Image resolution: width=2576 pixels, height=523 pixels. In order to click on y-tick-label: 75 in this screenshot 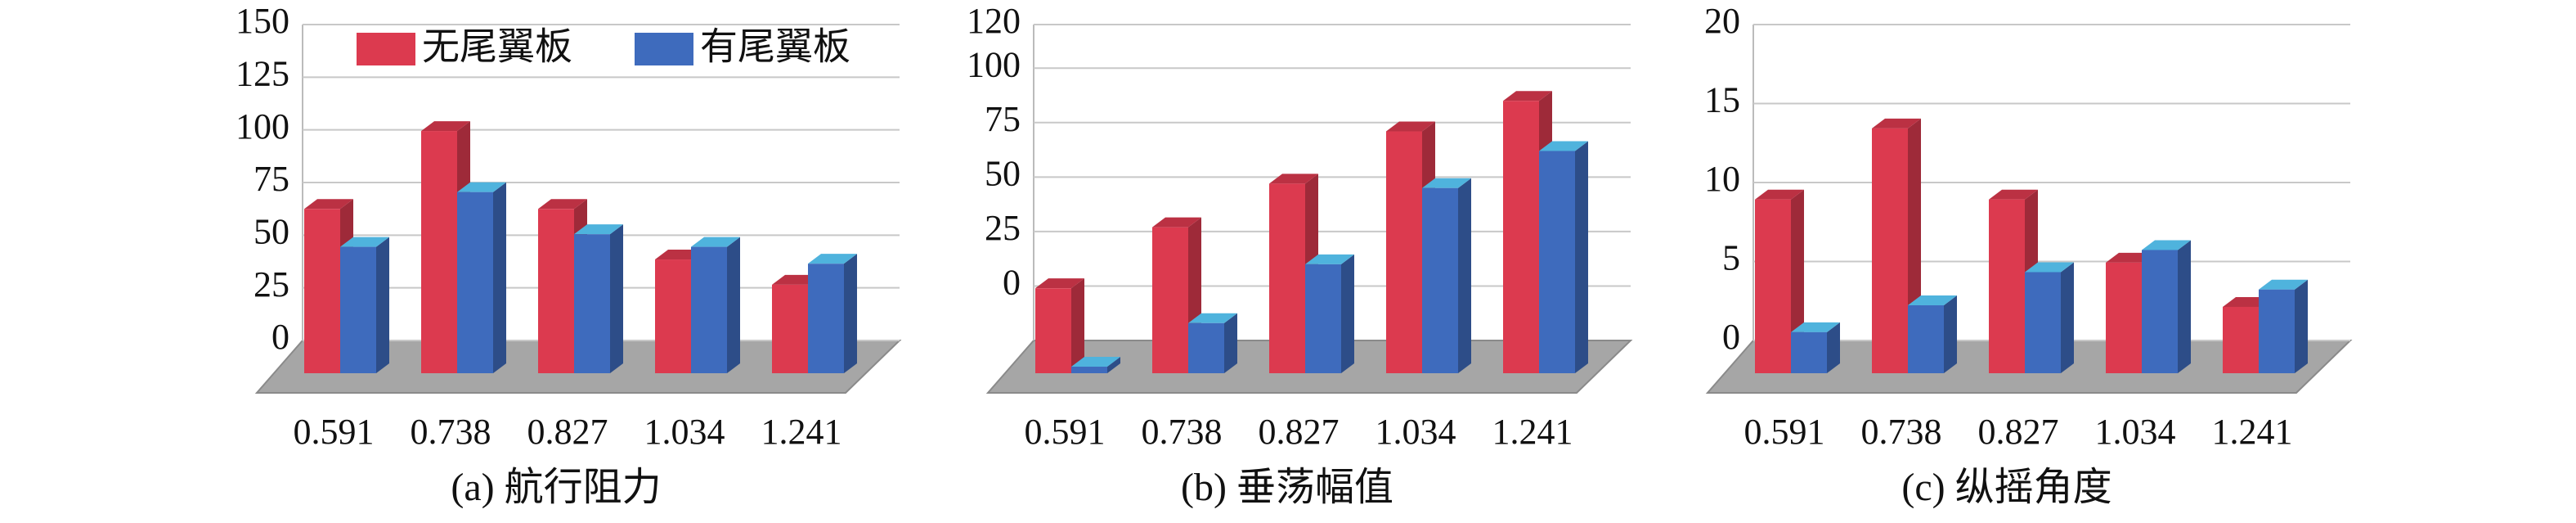, I will do `click(271, 179)`.